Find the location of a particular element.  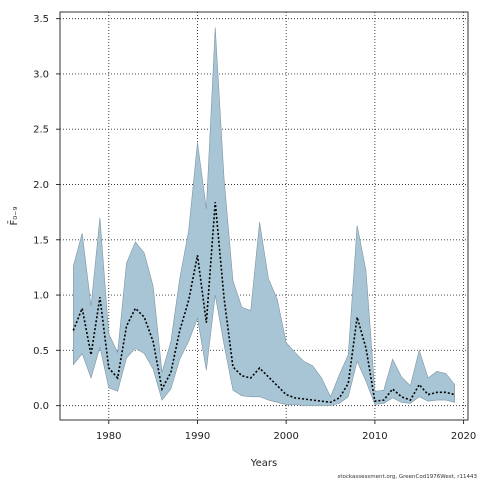

y-axis-title: F̄₀₋₉ is located at coordinates (13, 215).